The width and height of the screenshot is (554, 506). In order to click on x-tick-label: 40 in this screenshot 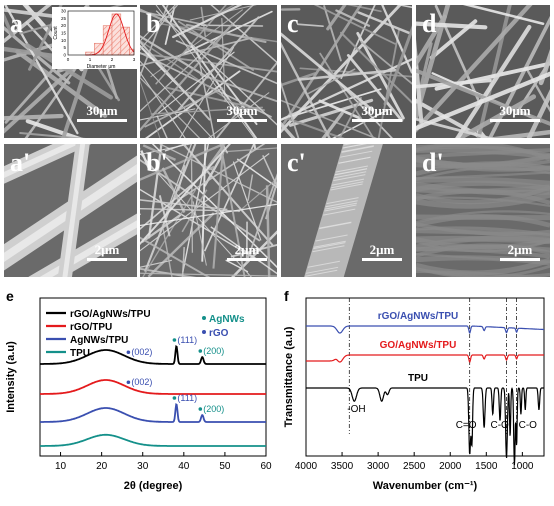, I will do `click(184, 466)`.